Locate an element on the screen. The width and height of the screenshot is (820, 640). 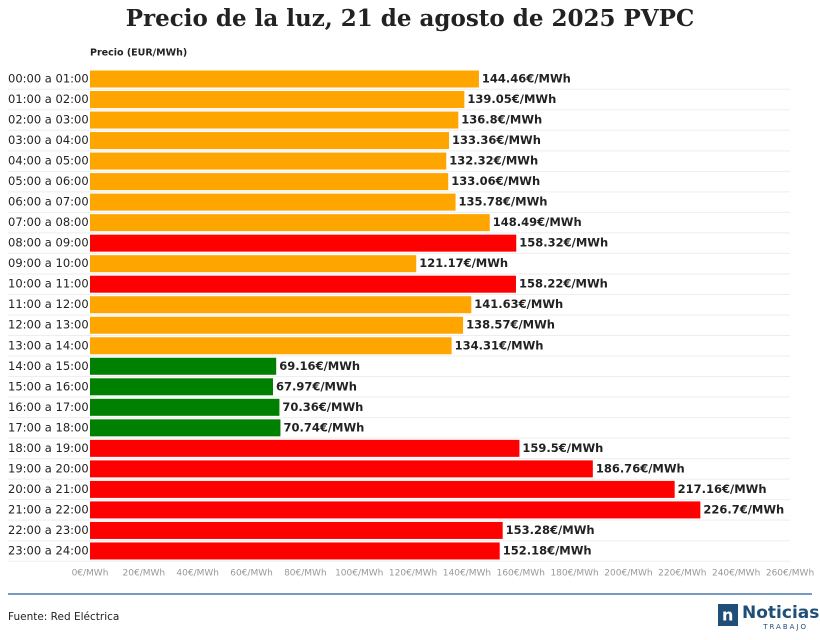
value-label: 134.31€/MWh is located at coordinates (499, 345).